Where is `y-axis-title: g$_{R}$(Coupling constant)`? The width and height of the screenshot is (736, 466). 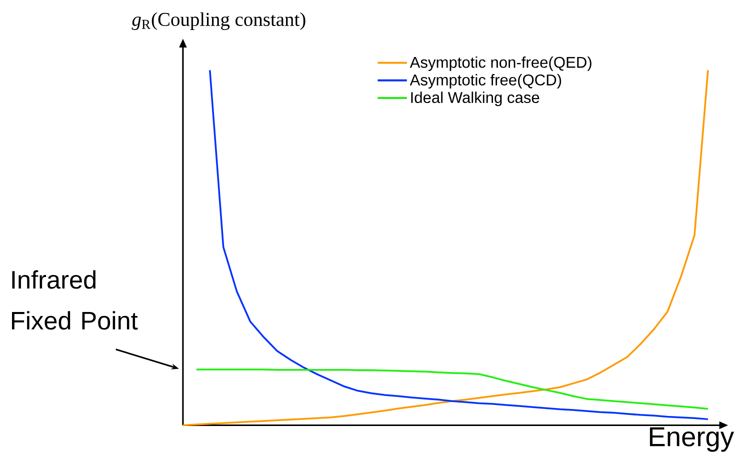 y-axis-title: g$_{R}$(Coupling constant) is located at coordinates (219, 21).